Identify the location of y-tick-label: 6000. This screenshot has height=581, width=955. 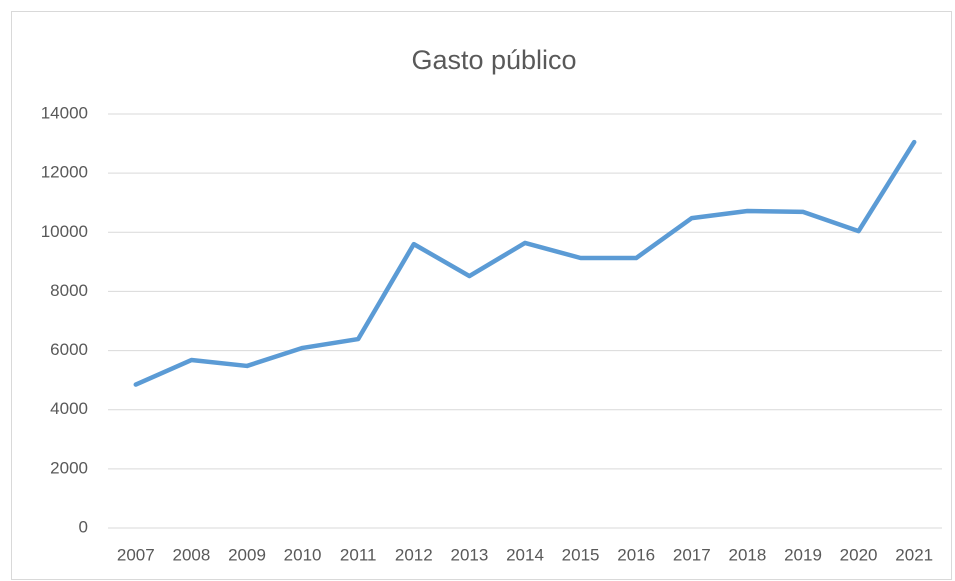
(69, 349).